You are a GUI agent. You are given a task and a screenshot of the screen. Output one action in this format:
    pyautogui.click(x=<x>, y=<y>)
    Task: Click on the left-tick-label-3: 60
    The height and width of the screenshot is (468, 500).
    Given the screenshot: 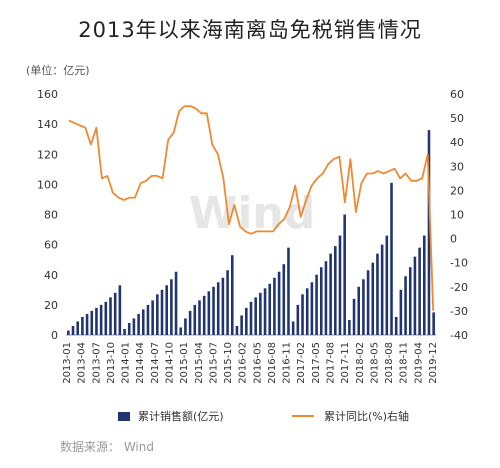 What is the action you would take?
    pyautogui.click(x=51, y=245)
    